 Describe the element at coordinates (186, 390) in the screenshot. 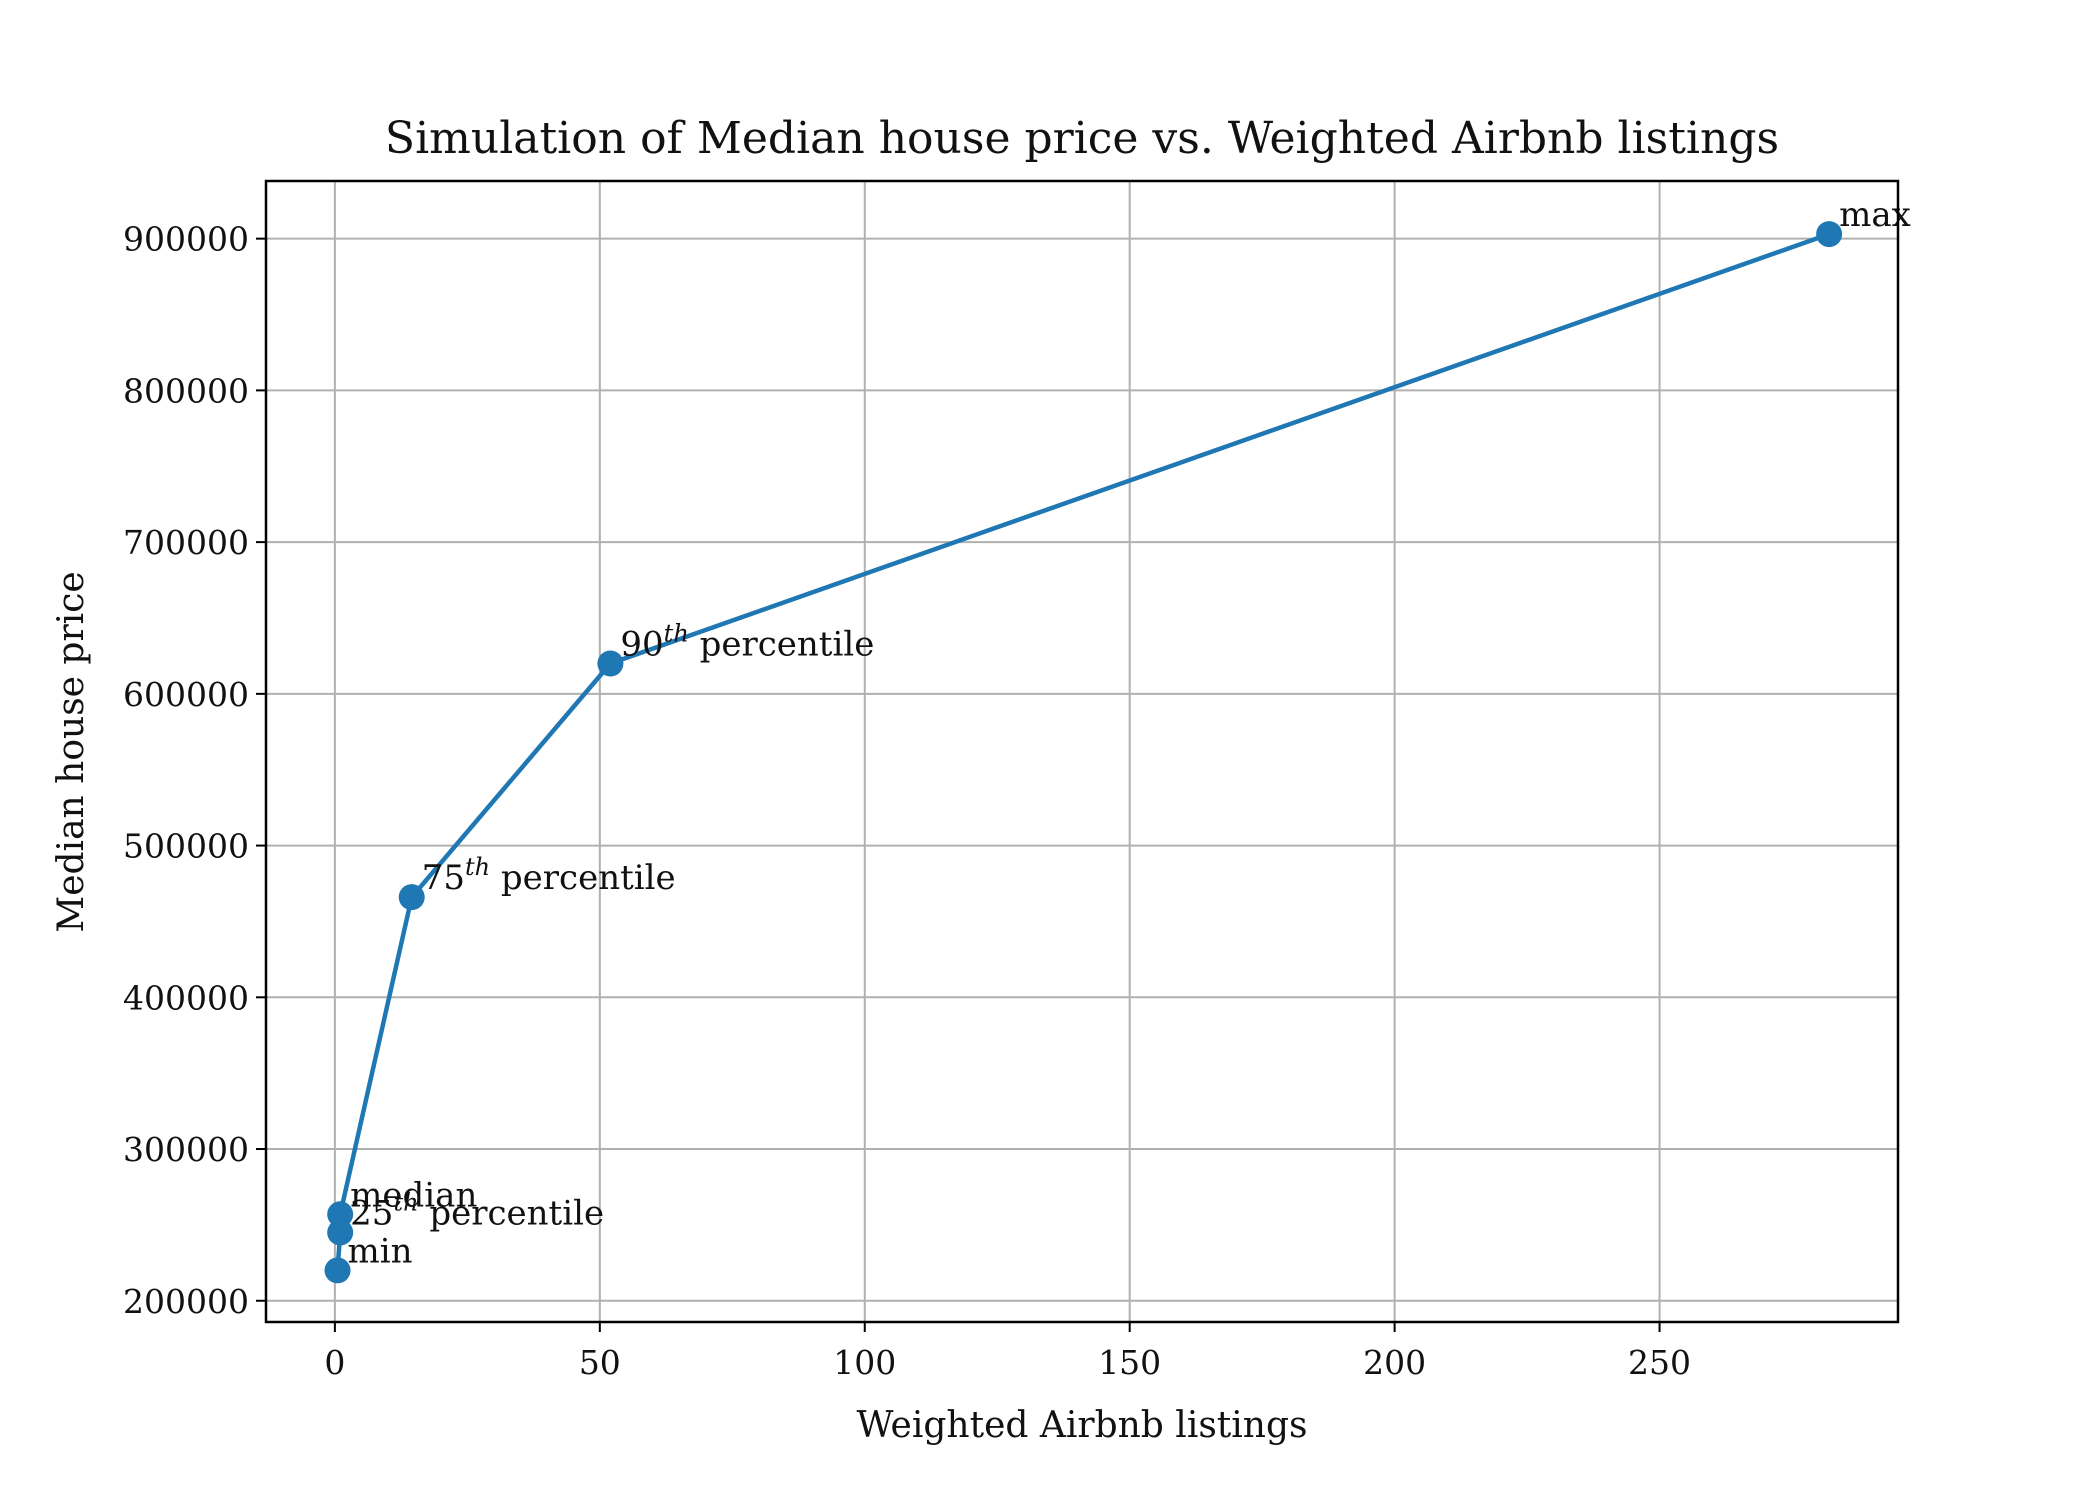

I see `y-tick-label: 800000` at that location.